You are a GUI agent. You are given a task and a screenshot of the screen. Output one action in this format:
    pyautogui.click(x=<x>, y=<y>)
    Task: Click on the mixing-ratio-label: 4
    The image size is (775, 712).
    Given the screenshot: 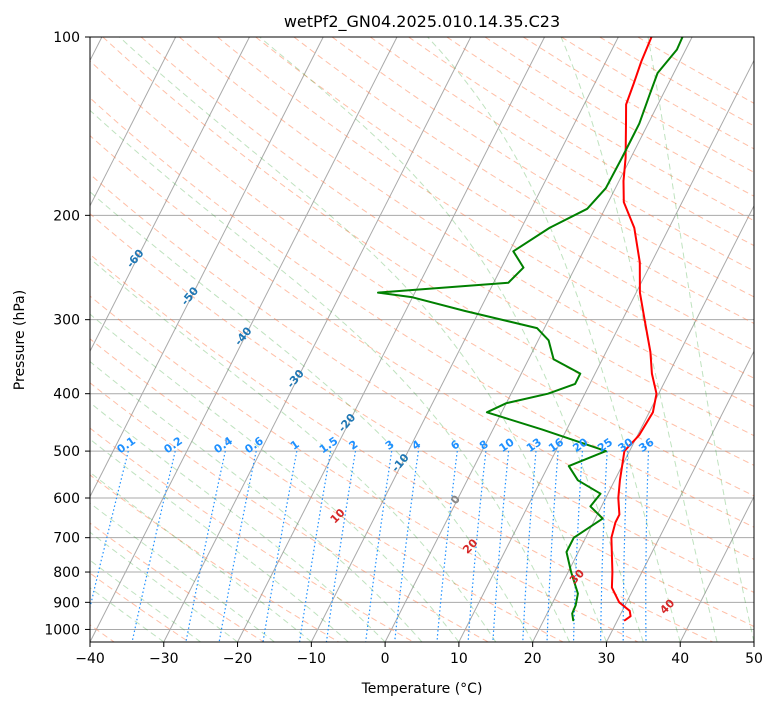 What is the action you would take?
    pyautogui.click(x=416, y=445)
    